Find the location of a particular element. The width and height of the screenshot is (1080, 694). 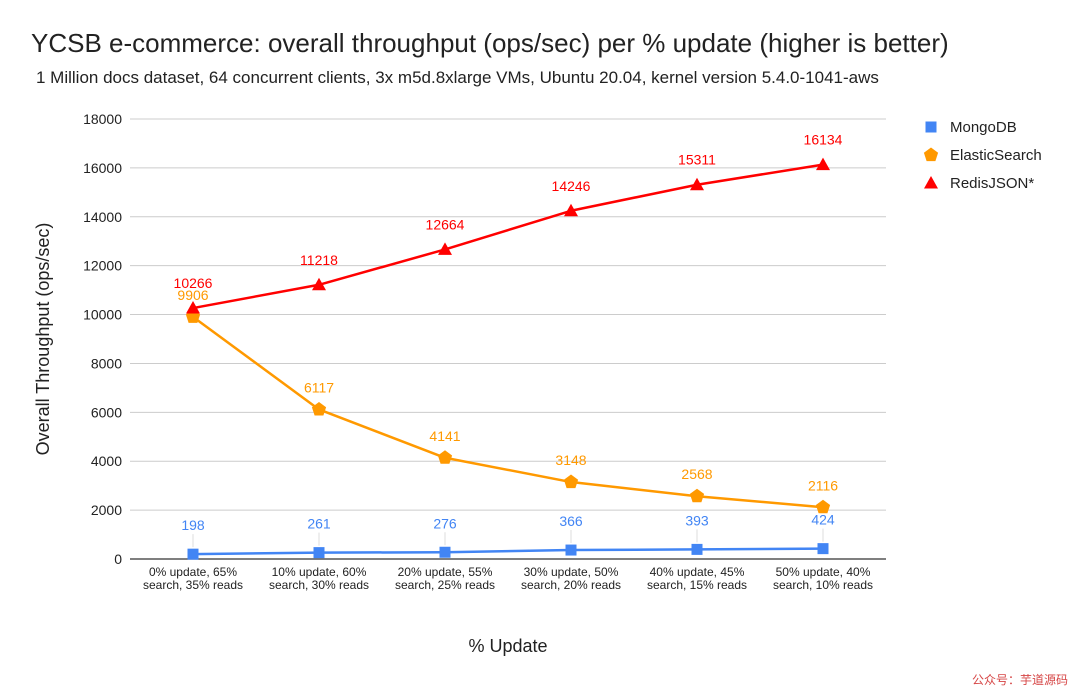

x-tick-label: 40% update, 45% is located at coordinates (697, 572).